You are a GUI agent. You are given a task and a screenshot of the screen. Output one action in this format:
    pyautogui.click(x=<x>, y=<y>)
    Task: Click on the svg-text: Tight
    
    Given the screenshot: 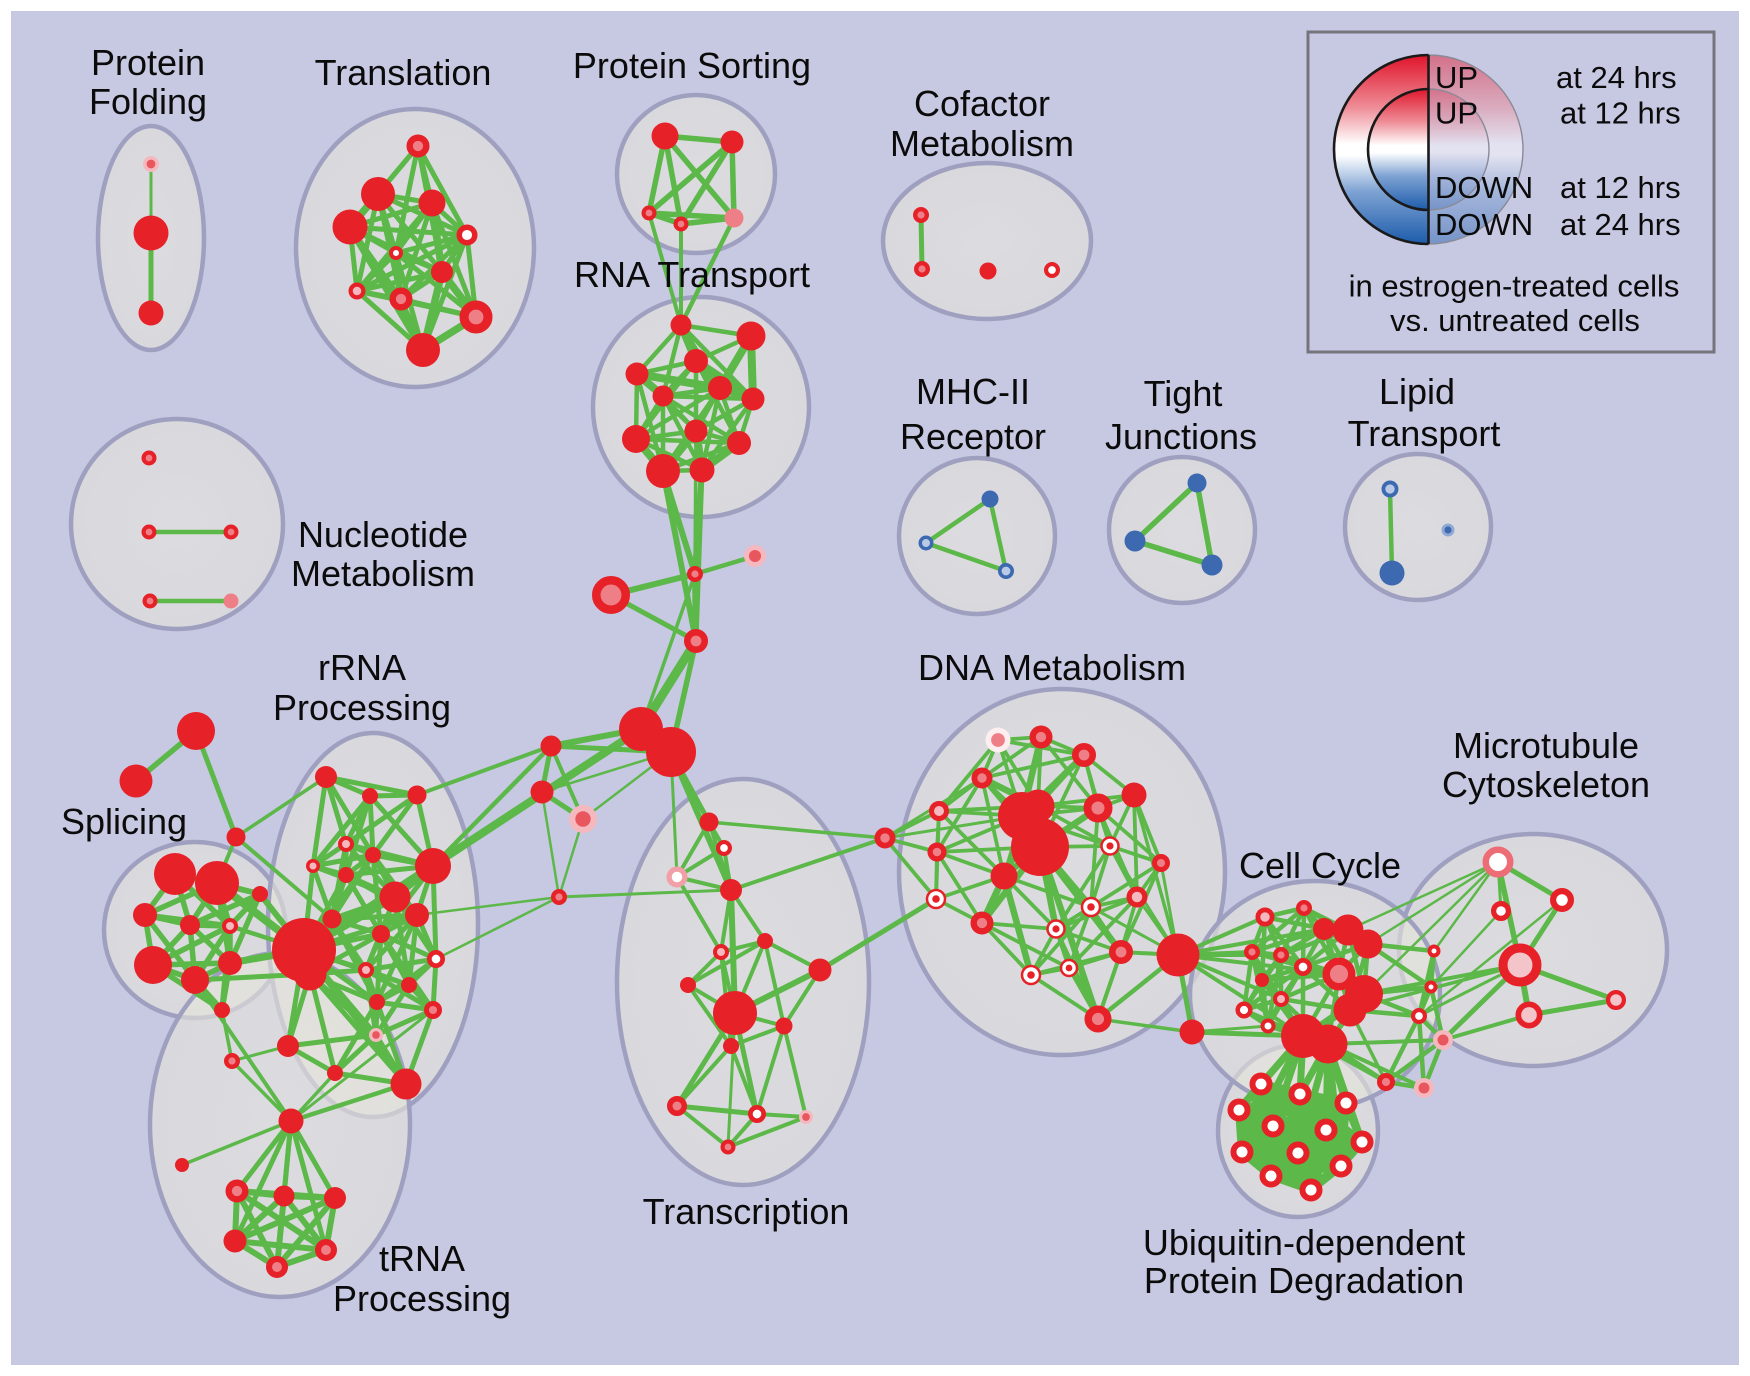 What is the action you would take?
    pyautogui.click(x=1183, y=393)
    